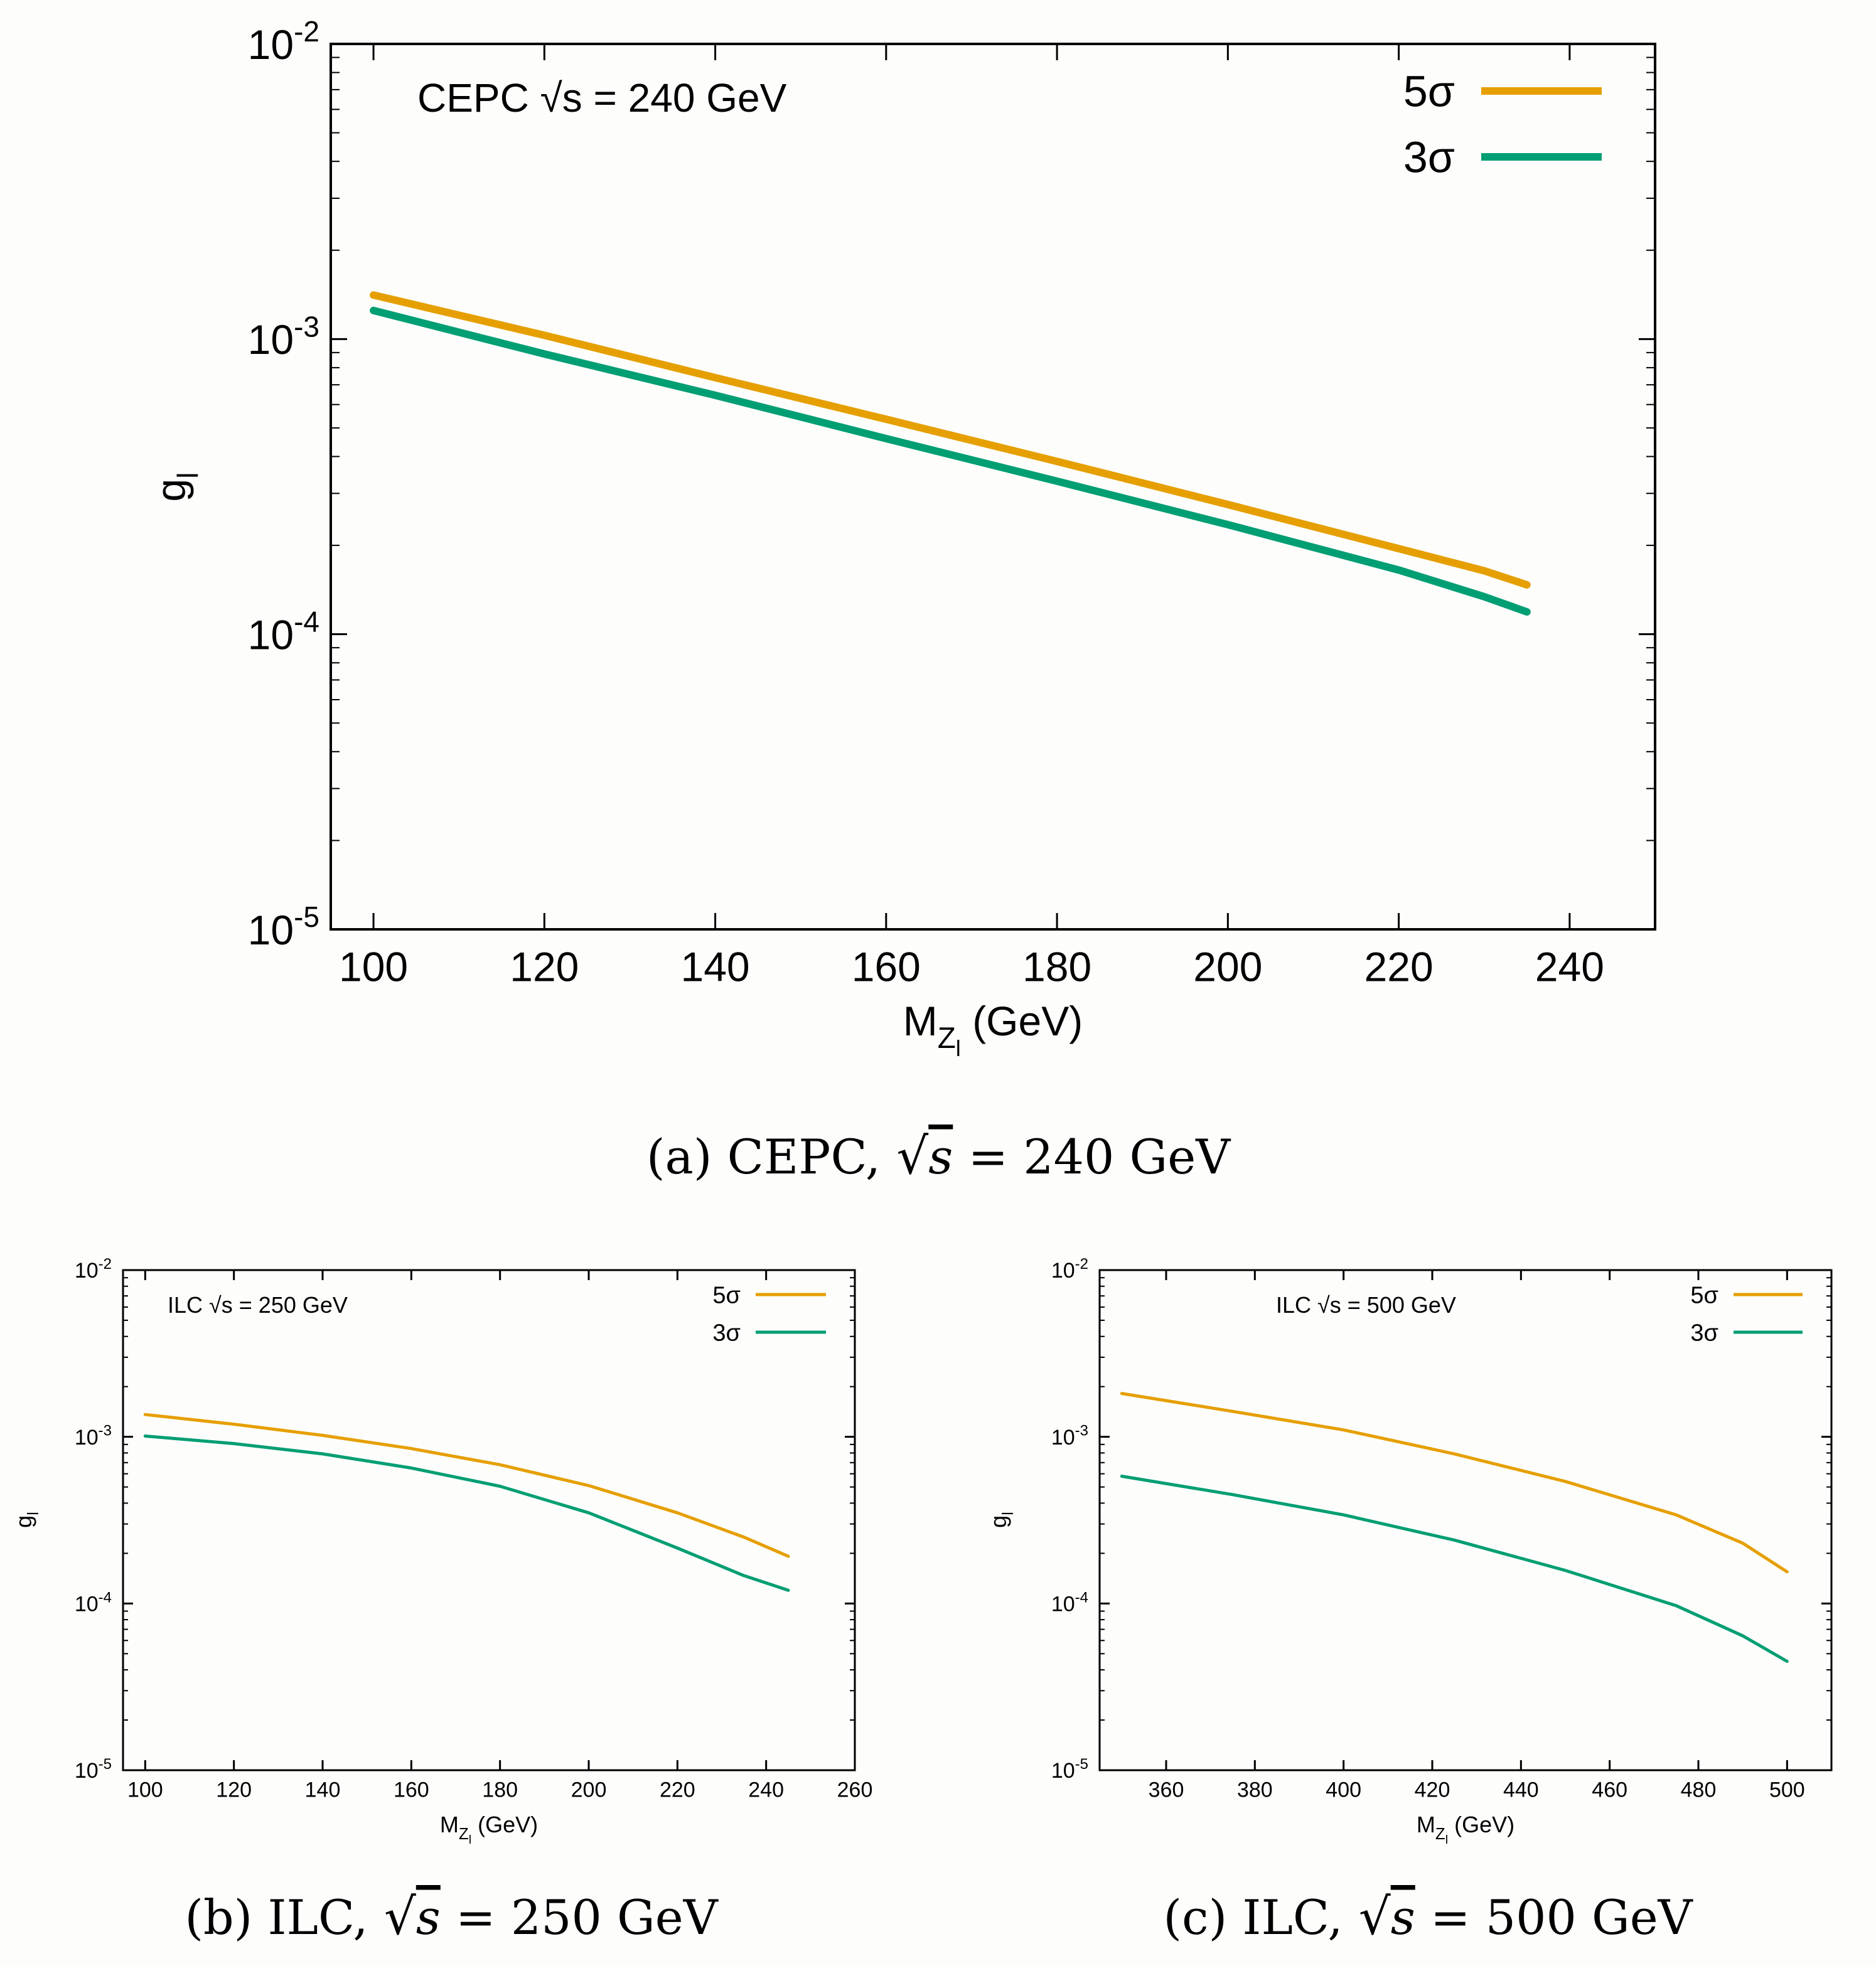 The image size is (1876, 1966). What do you see at coordinates (1428, 1917) in the screenshot?
I see `panel-caption: (c) ILC, √s = 500 GeV` at bounding box center [1428, 1917].